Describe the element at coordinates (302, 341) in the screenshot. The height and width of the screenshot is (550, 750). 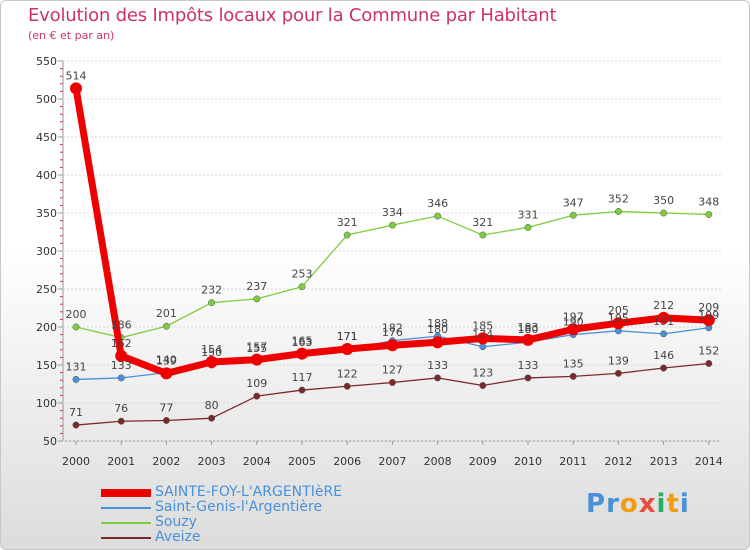
I see `data-label: 165` at that location.